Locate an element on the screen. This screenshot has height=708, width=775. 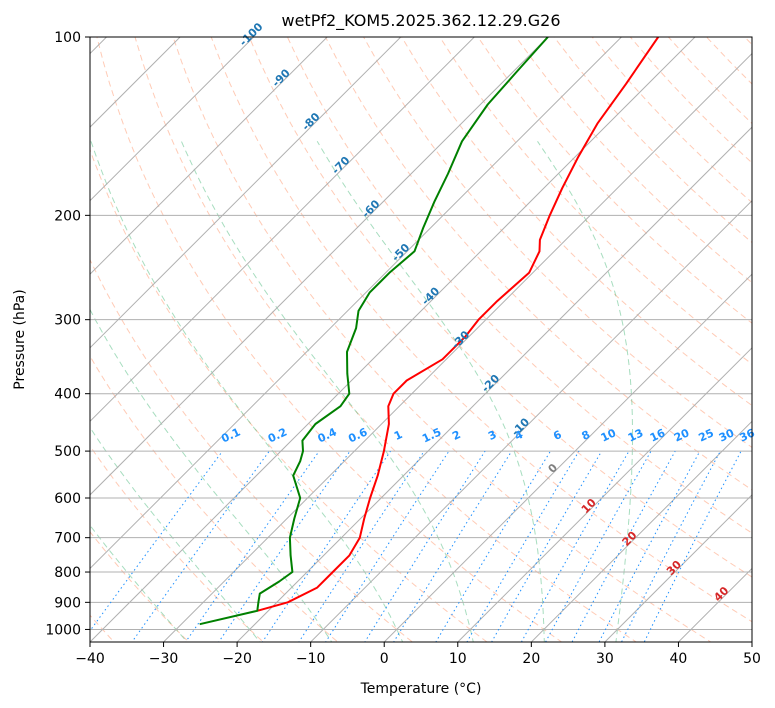
y-tick-label: 900 is located at coordinates (67, 603).